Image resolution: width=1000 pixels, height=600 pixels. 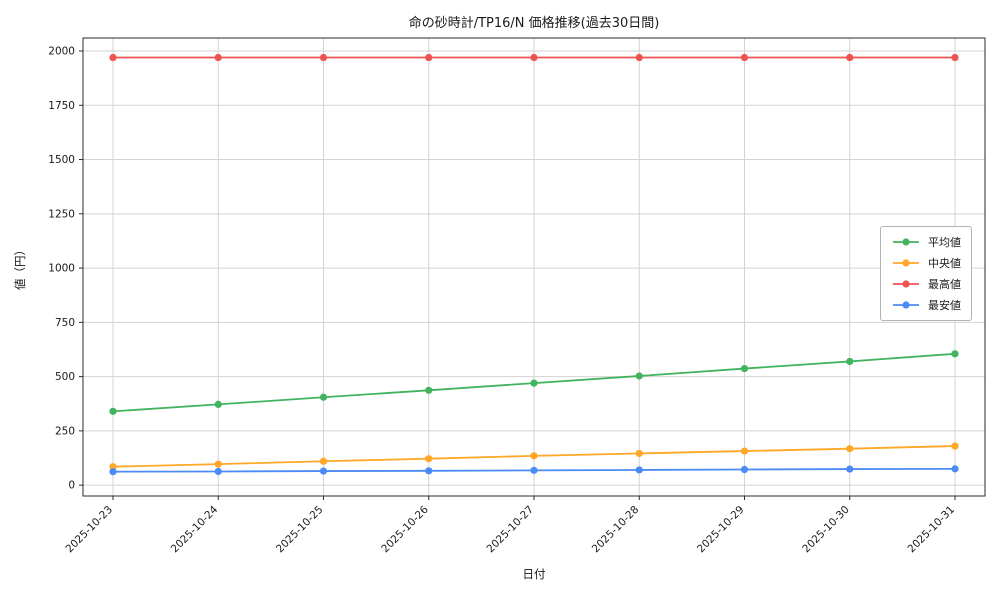 I want to click on legend-label: 中央値, so click(x=944, y=263).